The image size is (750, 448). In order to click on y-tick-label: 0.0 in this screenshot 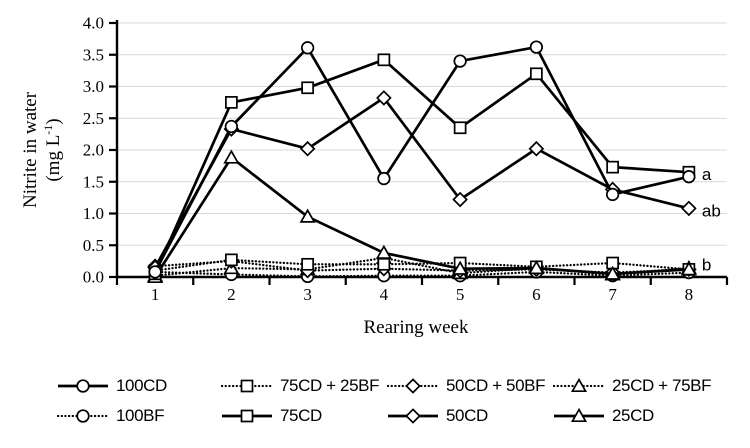, I will do `click(93, 277)`.